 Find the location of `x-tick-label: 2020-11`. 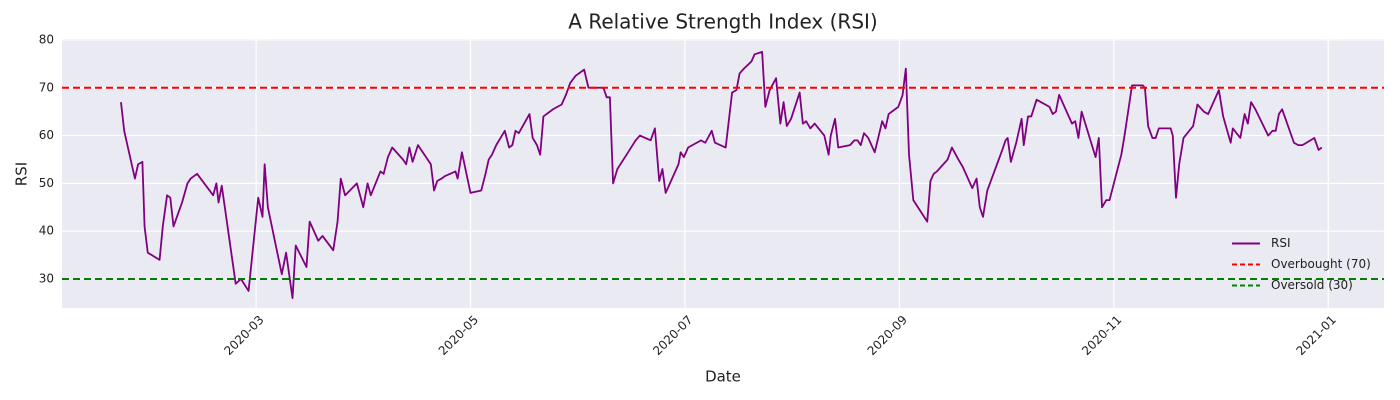

x-tick-label: 2020-11 is located at coordinates (1101, 335).